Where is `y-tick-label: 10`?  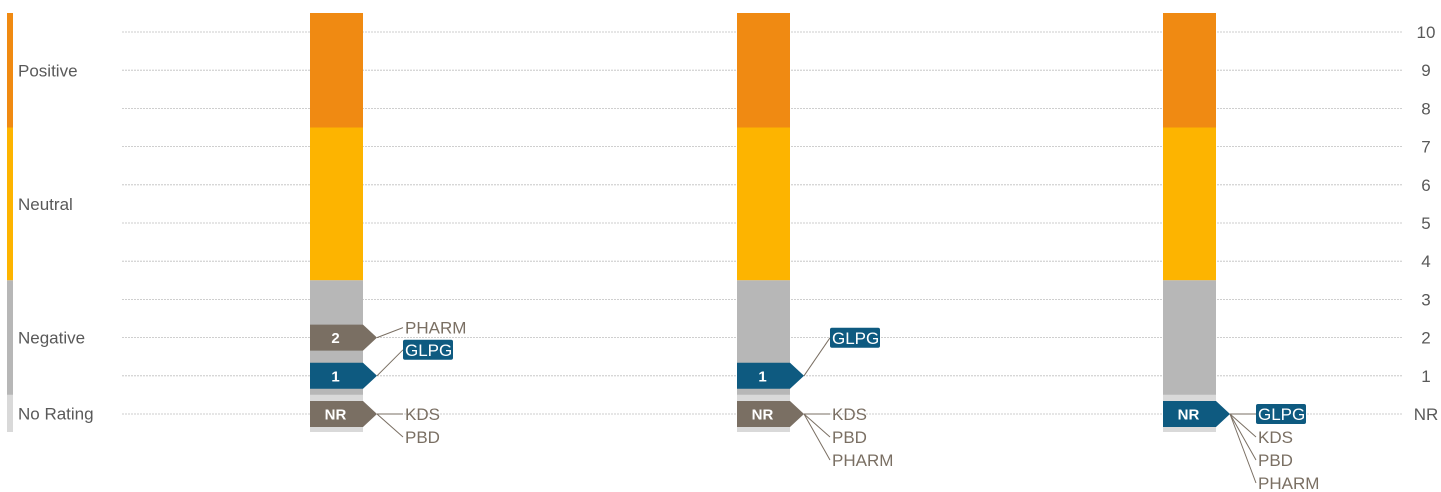
y-tick-label: 10 is located at coordinates (1426, 32).